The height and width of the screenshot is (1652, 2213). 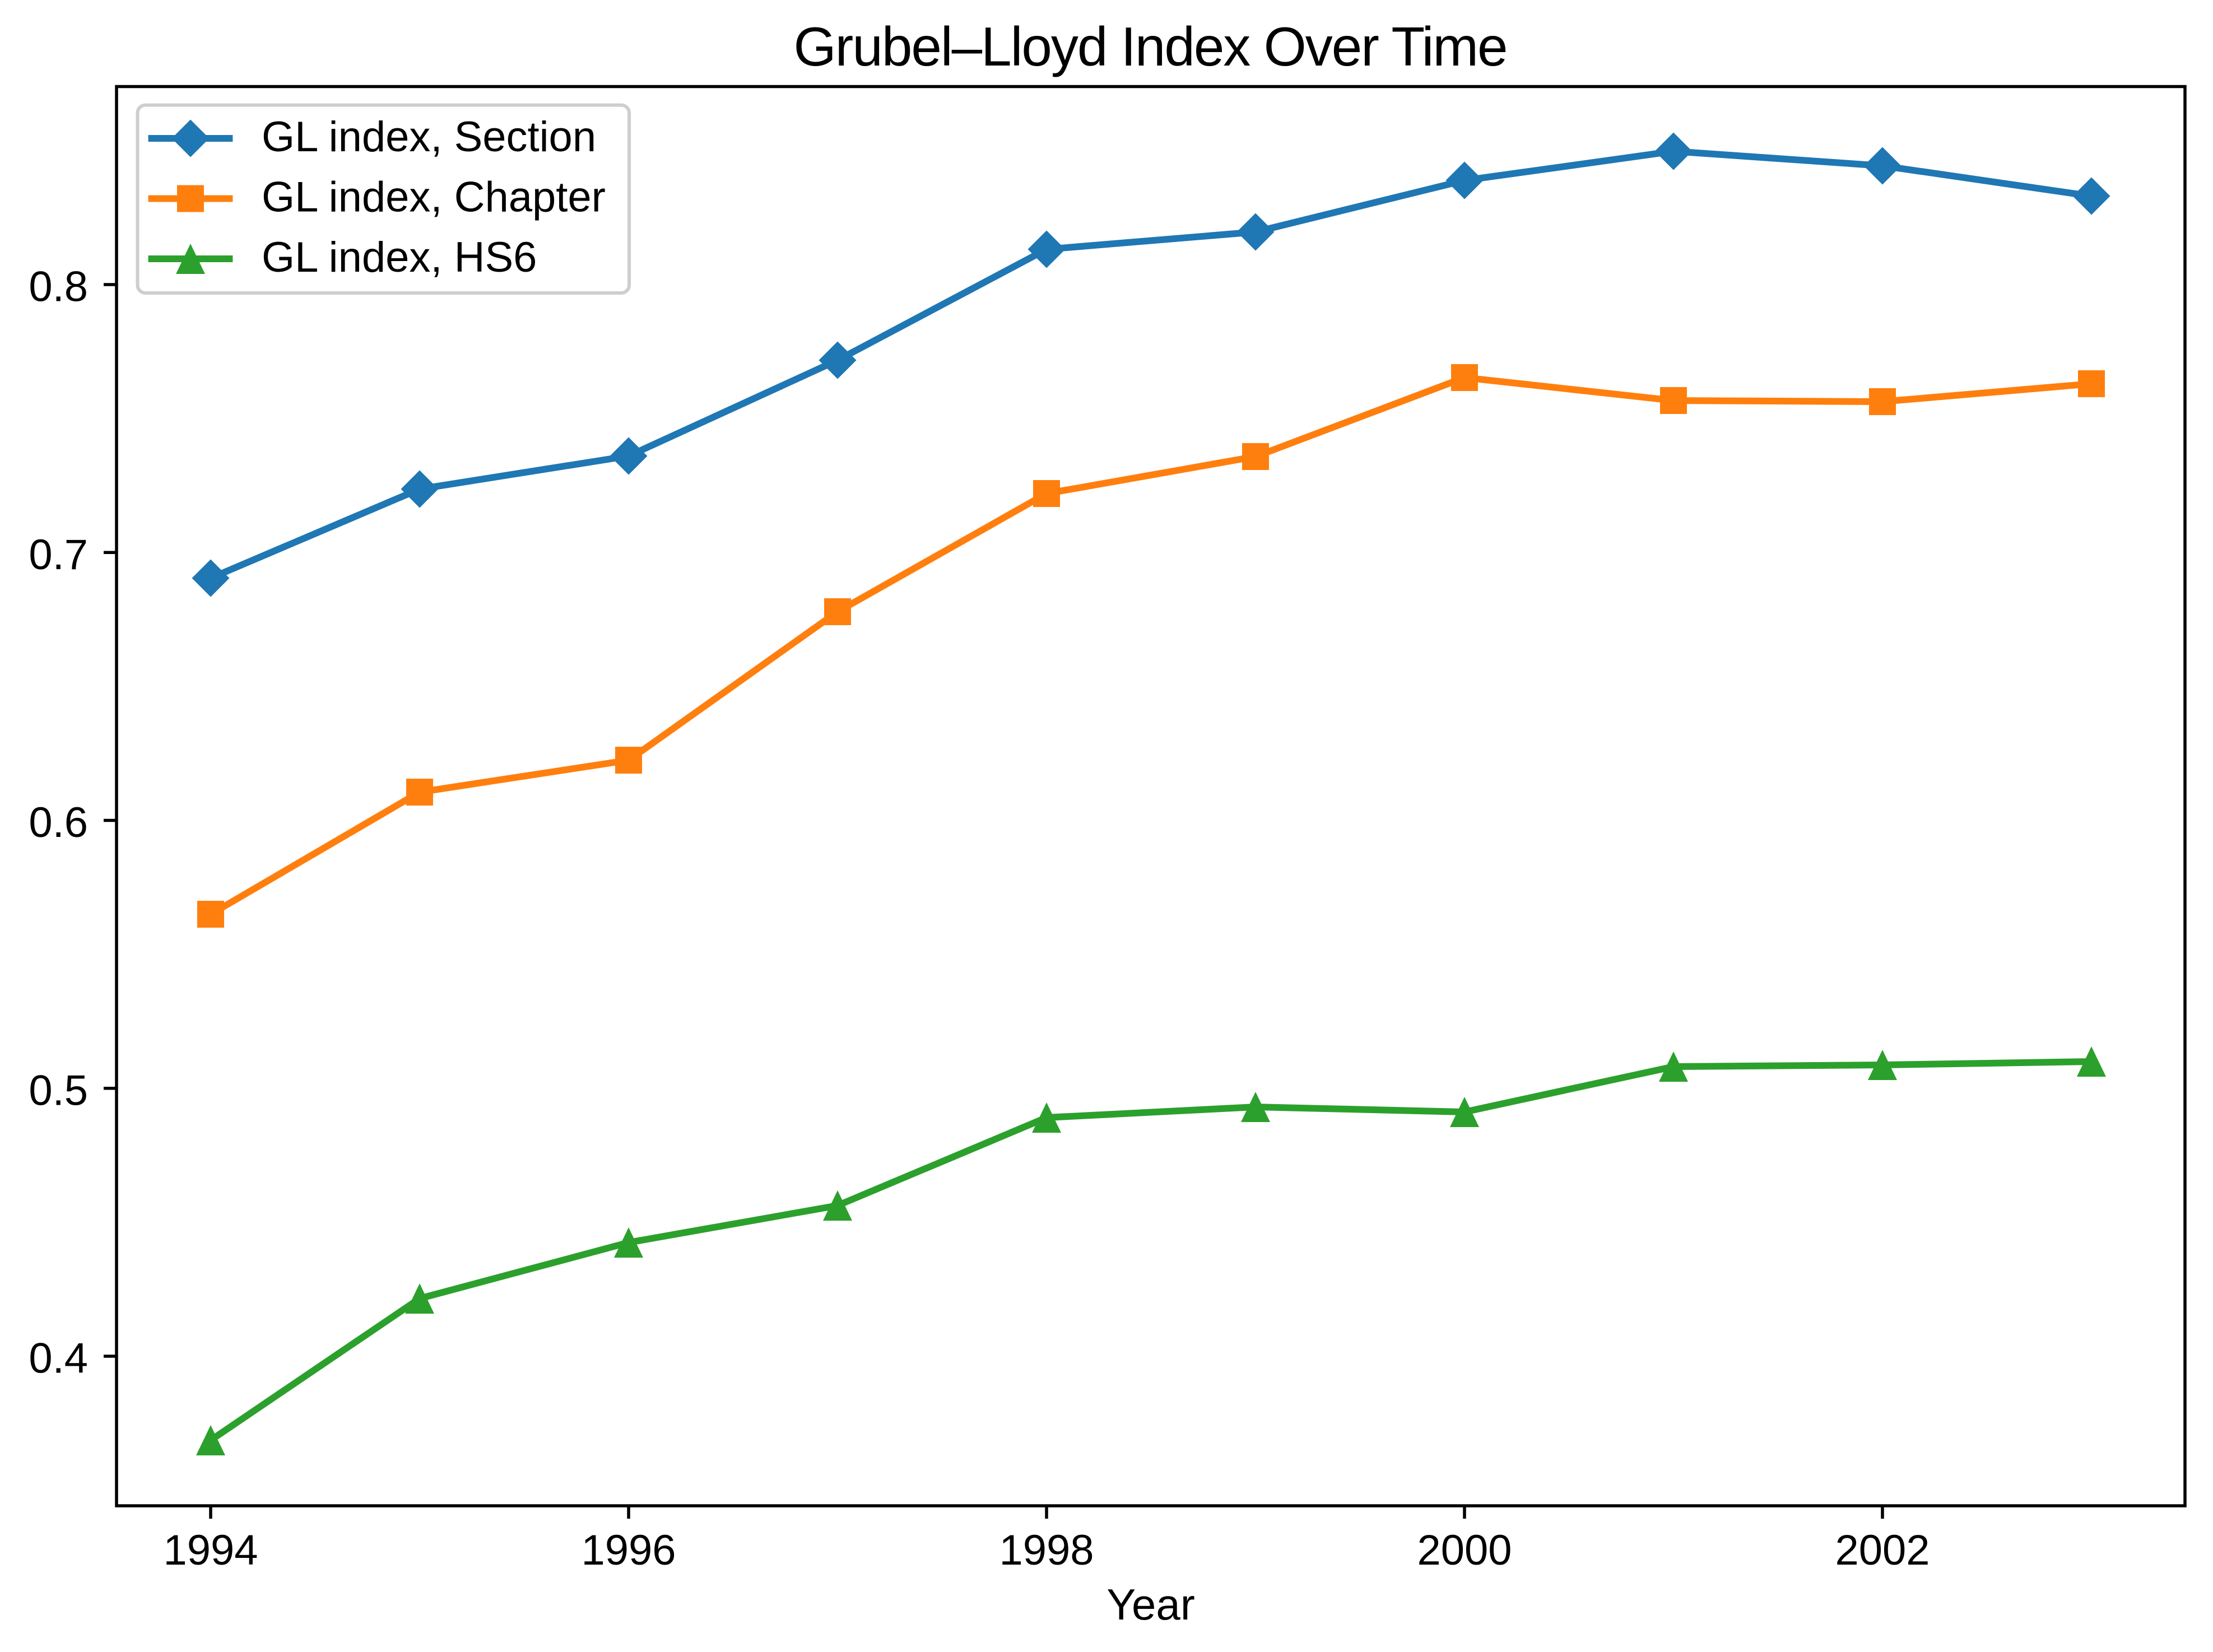 What do you see at coordinates (429, 137) in the screenshot?
I see `svg-text: GL index, Section` at bounding box center [429, 137].